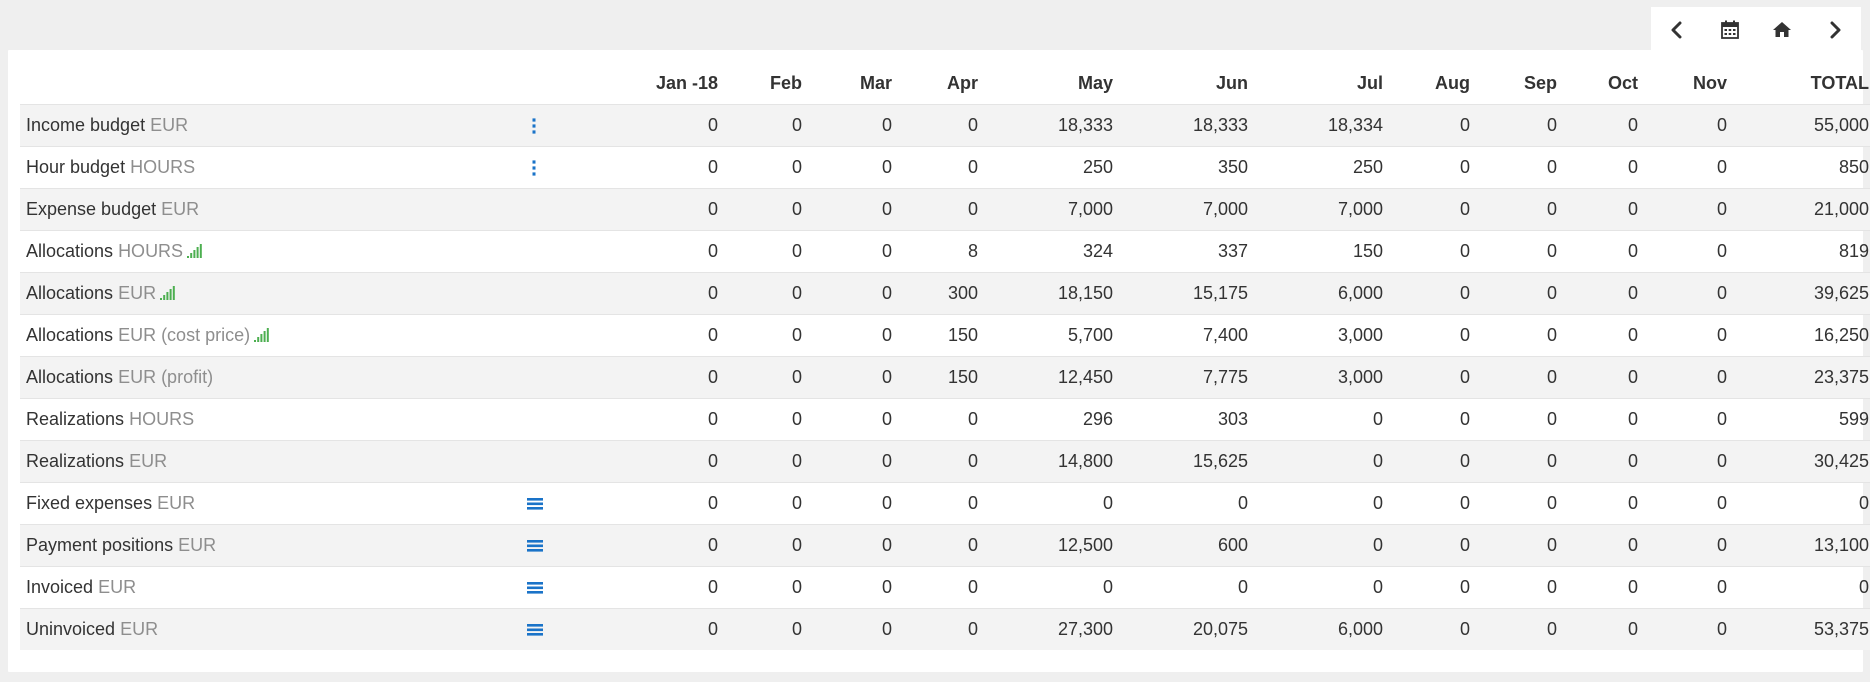 The image size is (1870, 682). I want to click on column-header: Sep, so click(1540, 83).